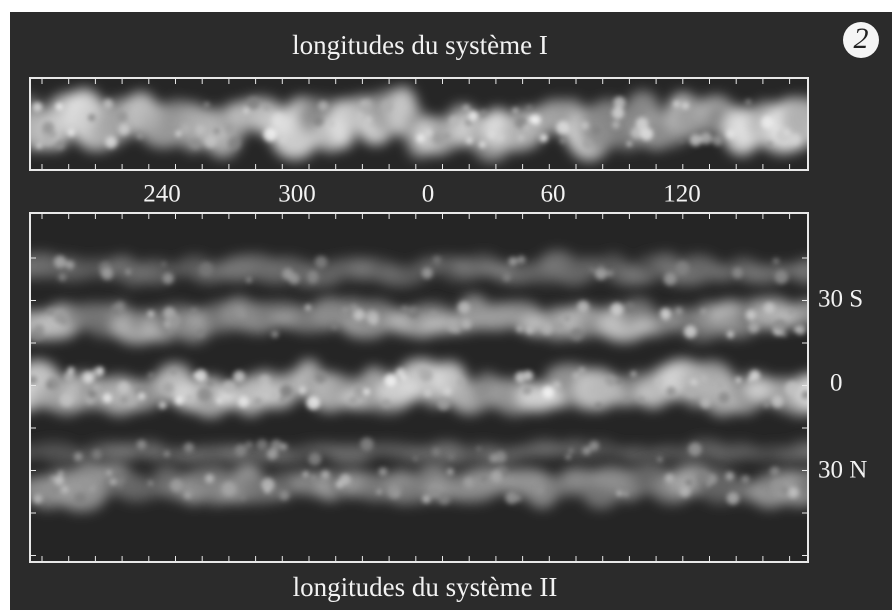 The width and height of the screenshot is (892, 610). Describe the element at coordinates (297, 194) in the screenshot. I see `longitude-label: 300` at that location.